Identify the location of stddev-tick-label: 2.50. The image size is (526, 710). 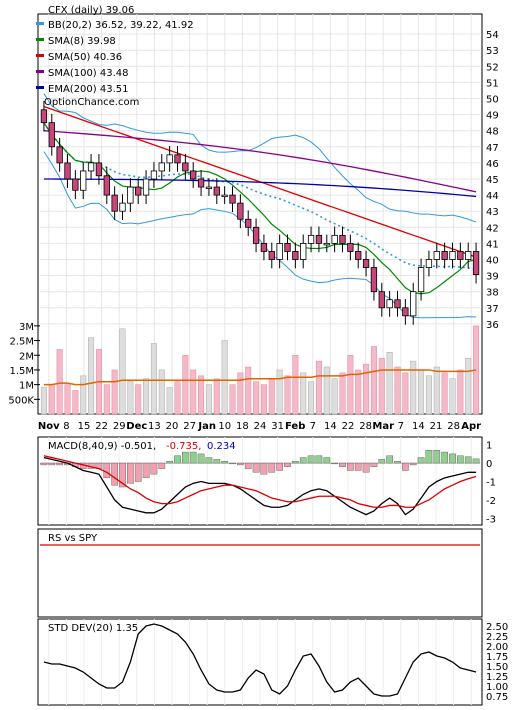
(497, 627).